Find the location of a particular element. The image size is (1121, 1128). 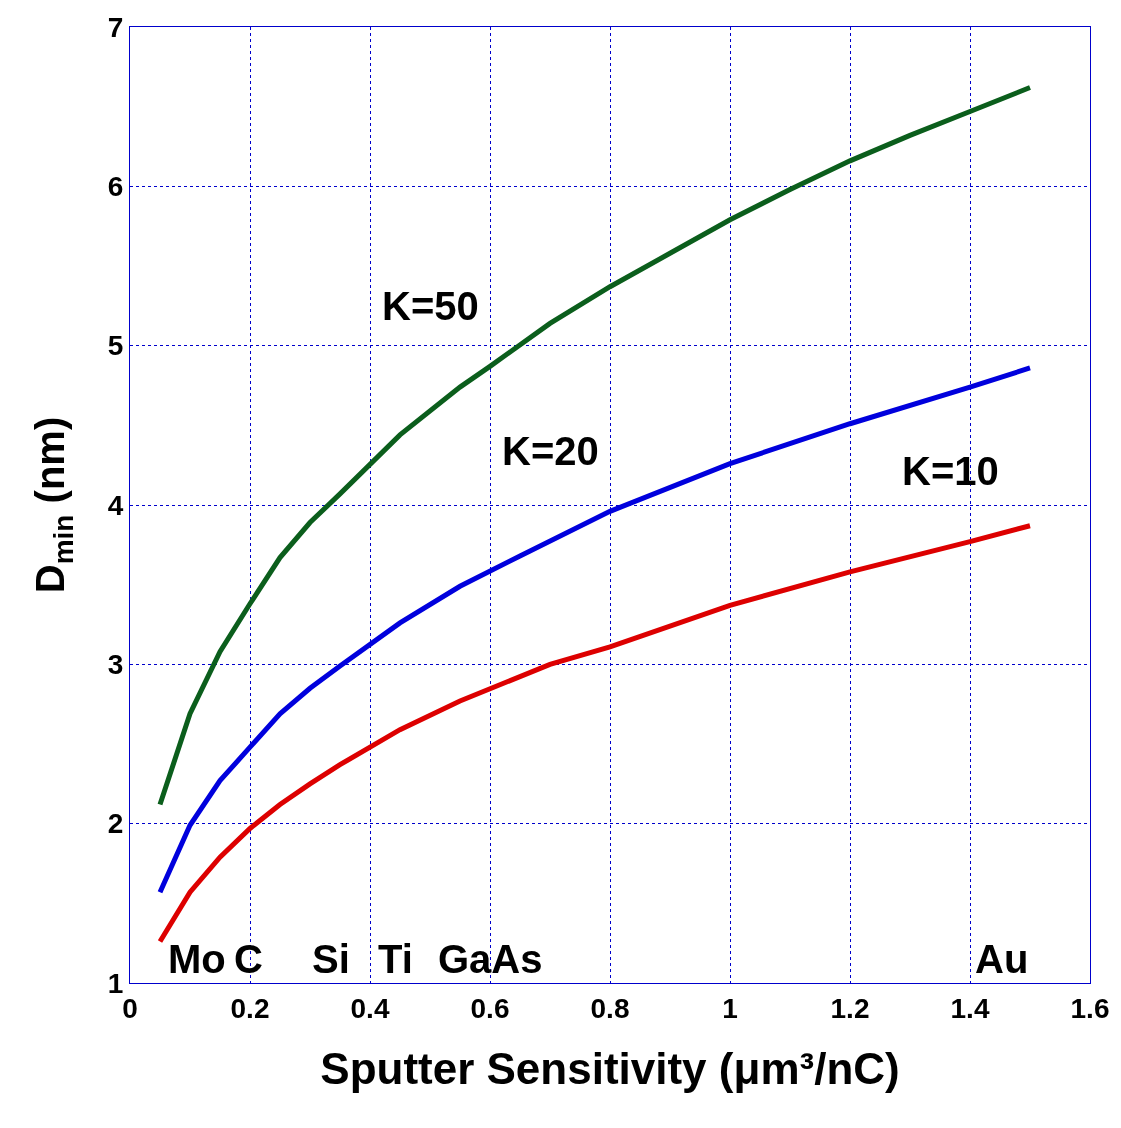

annotation: Au is located at coordinates (1002, 959).